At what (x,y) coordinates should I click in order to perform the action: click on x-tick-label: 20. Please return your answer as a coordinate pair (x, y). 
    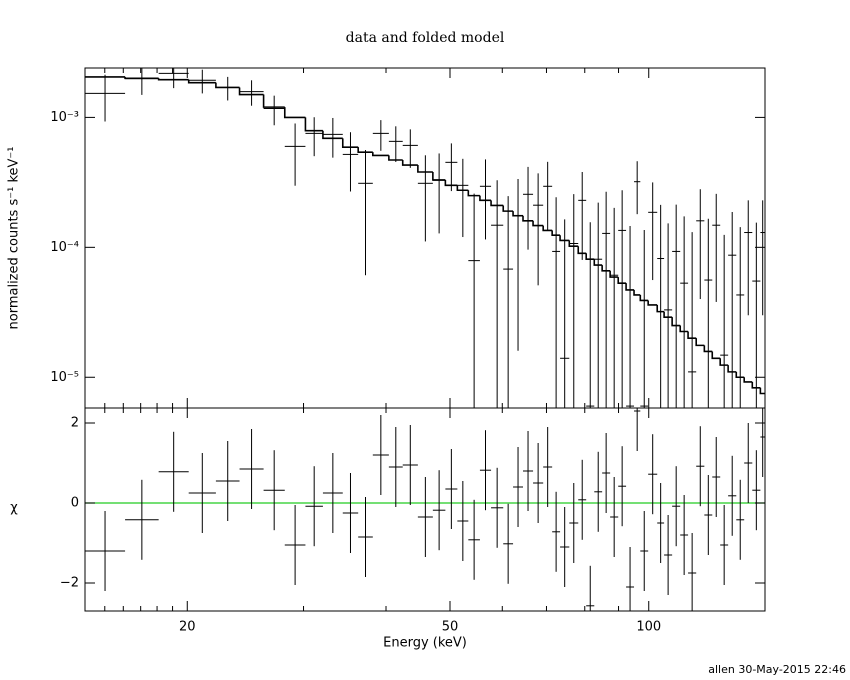
    Looking at the image, I should click on (187, 627).